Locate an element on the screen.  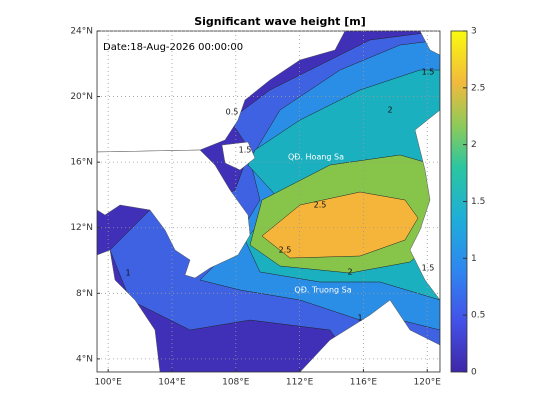
x-tick-label: 116°E is located at coordinates (364, 383).